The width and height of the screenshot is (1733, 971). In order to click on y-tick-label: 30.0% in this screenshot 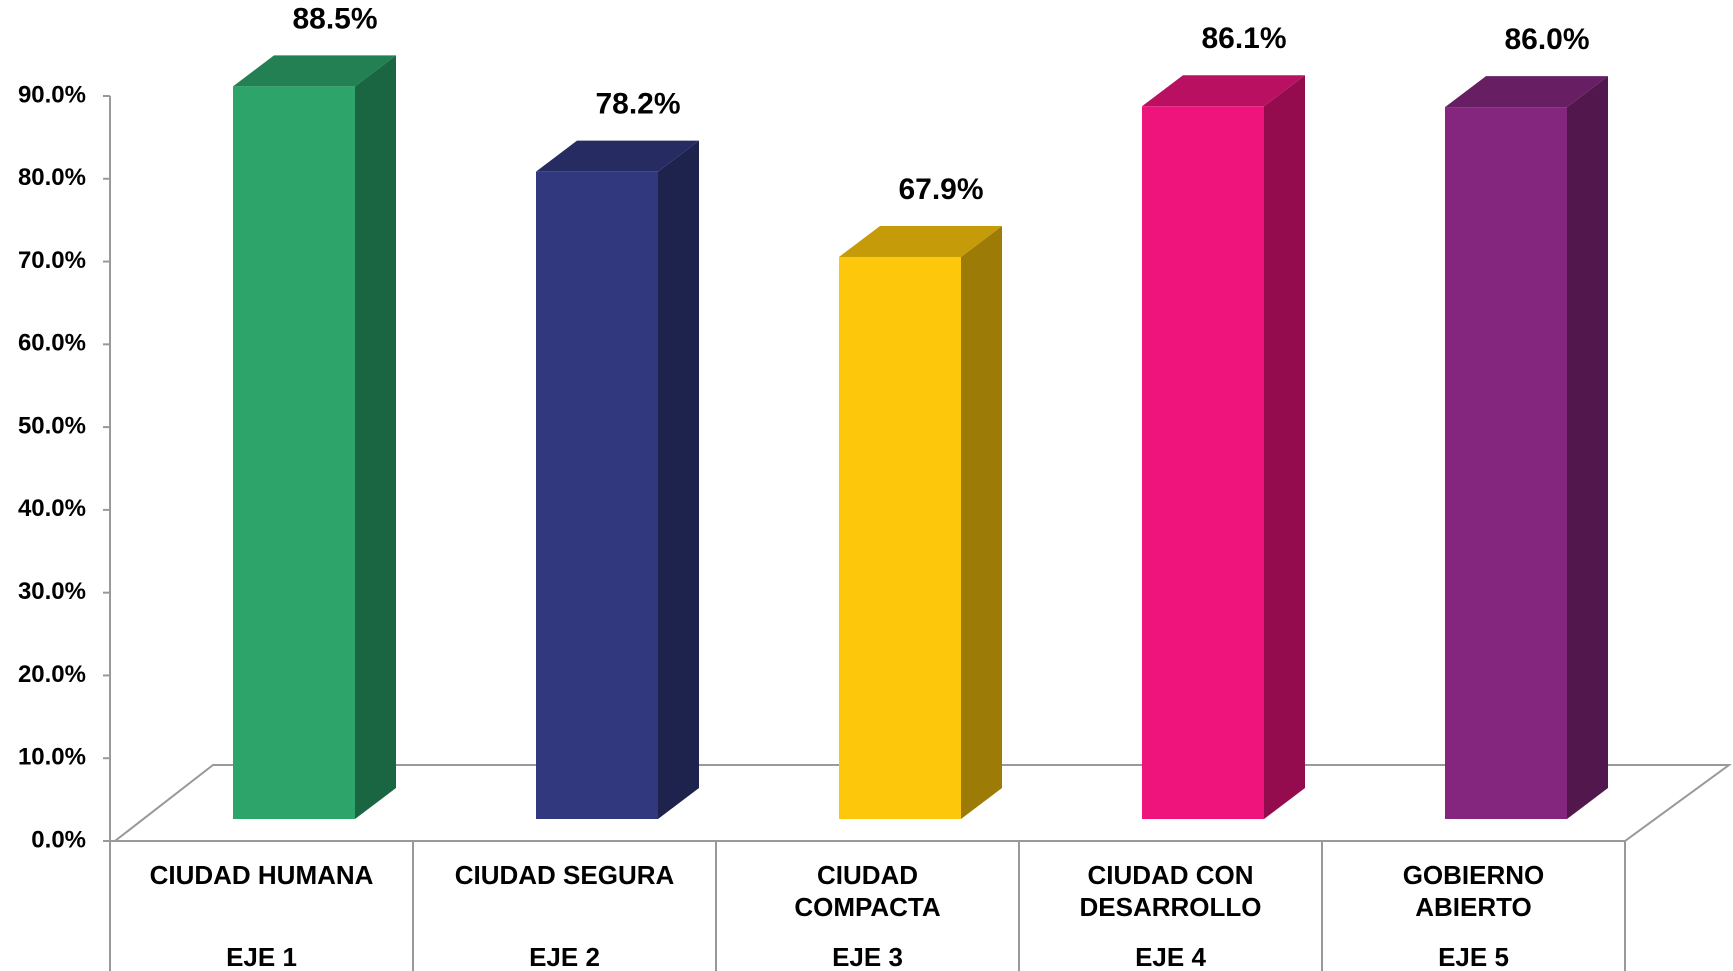, I will do `click(52, 591)`.